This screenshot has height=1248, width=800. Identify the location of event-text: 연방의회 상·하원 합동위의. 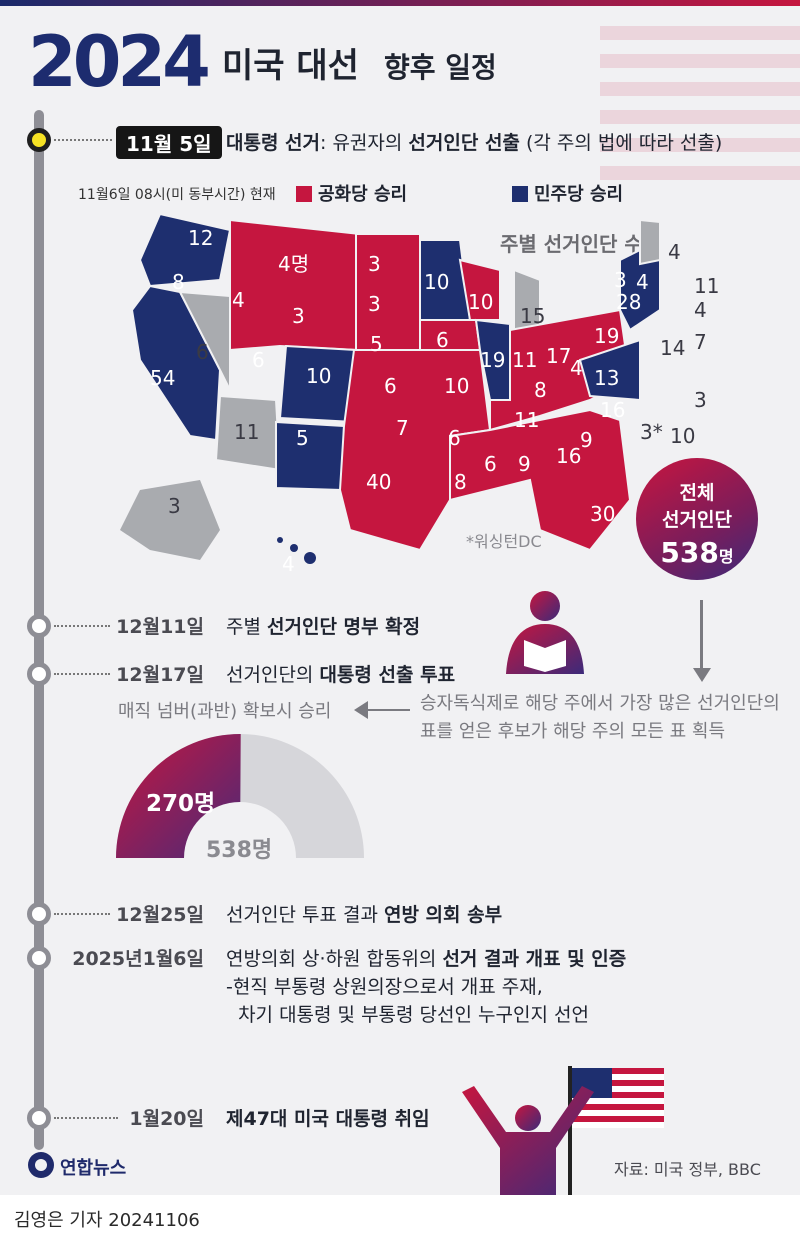
(334, 959).